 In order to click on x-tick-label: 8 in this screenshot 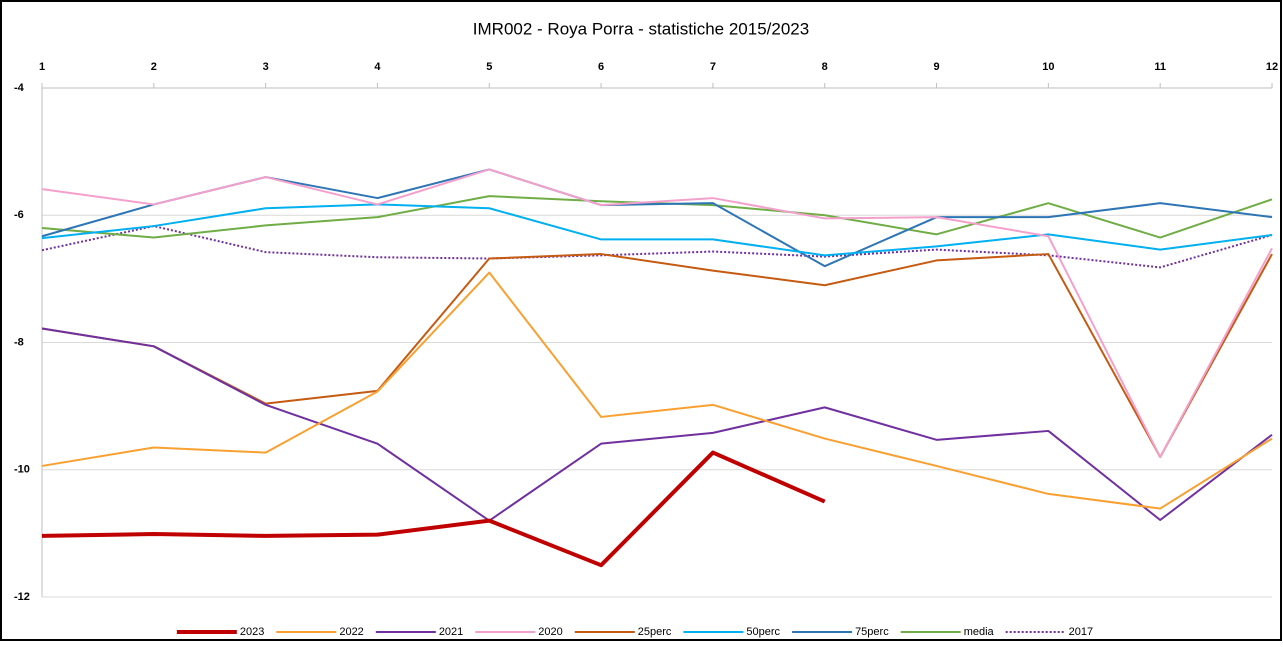, I will do `click(825, 67)`.